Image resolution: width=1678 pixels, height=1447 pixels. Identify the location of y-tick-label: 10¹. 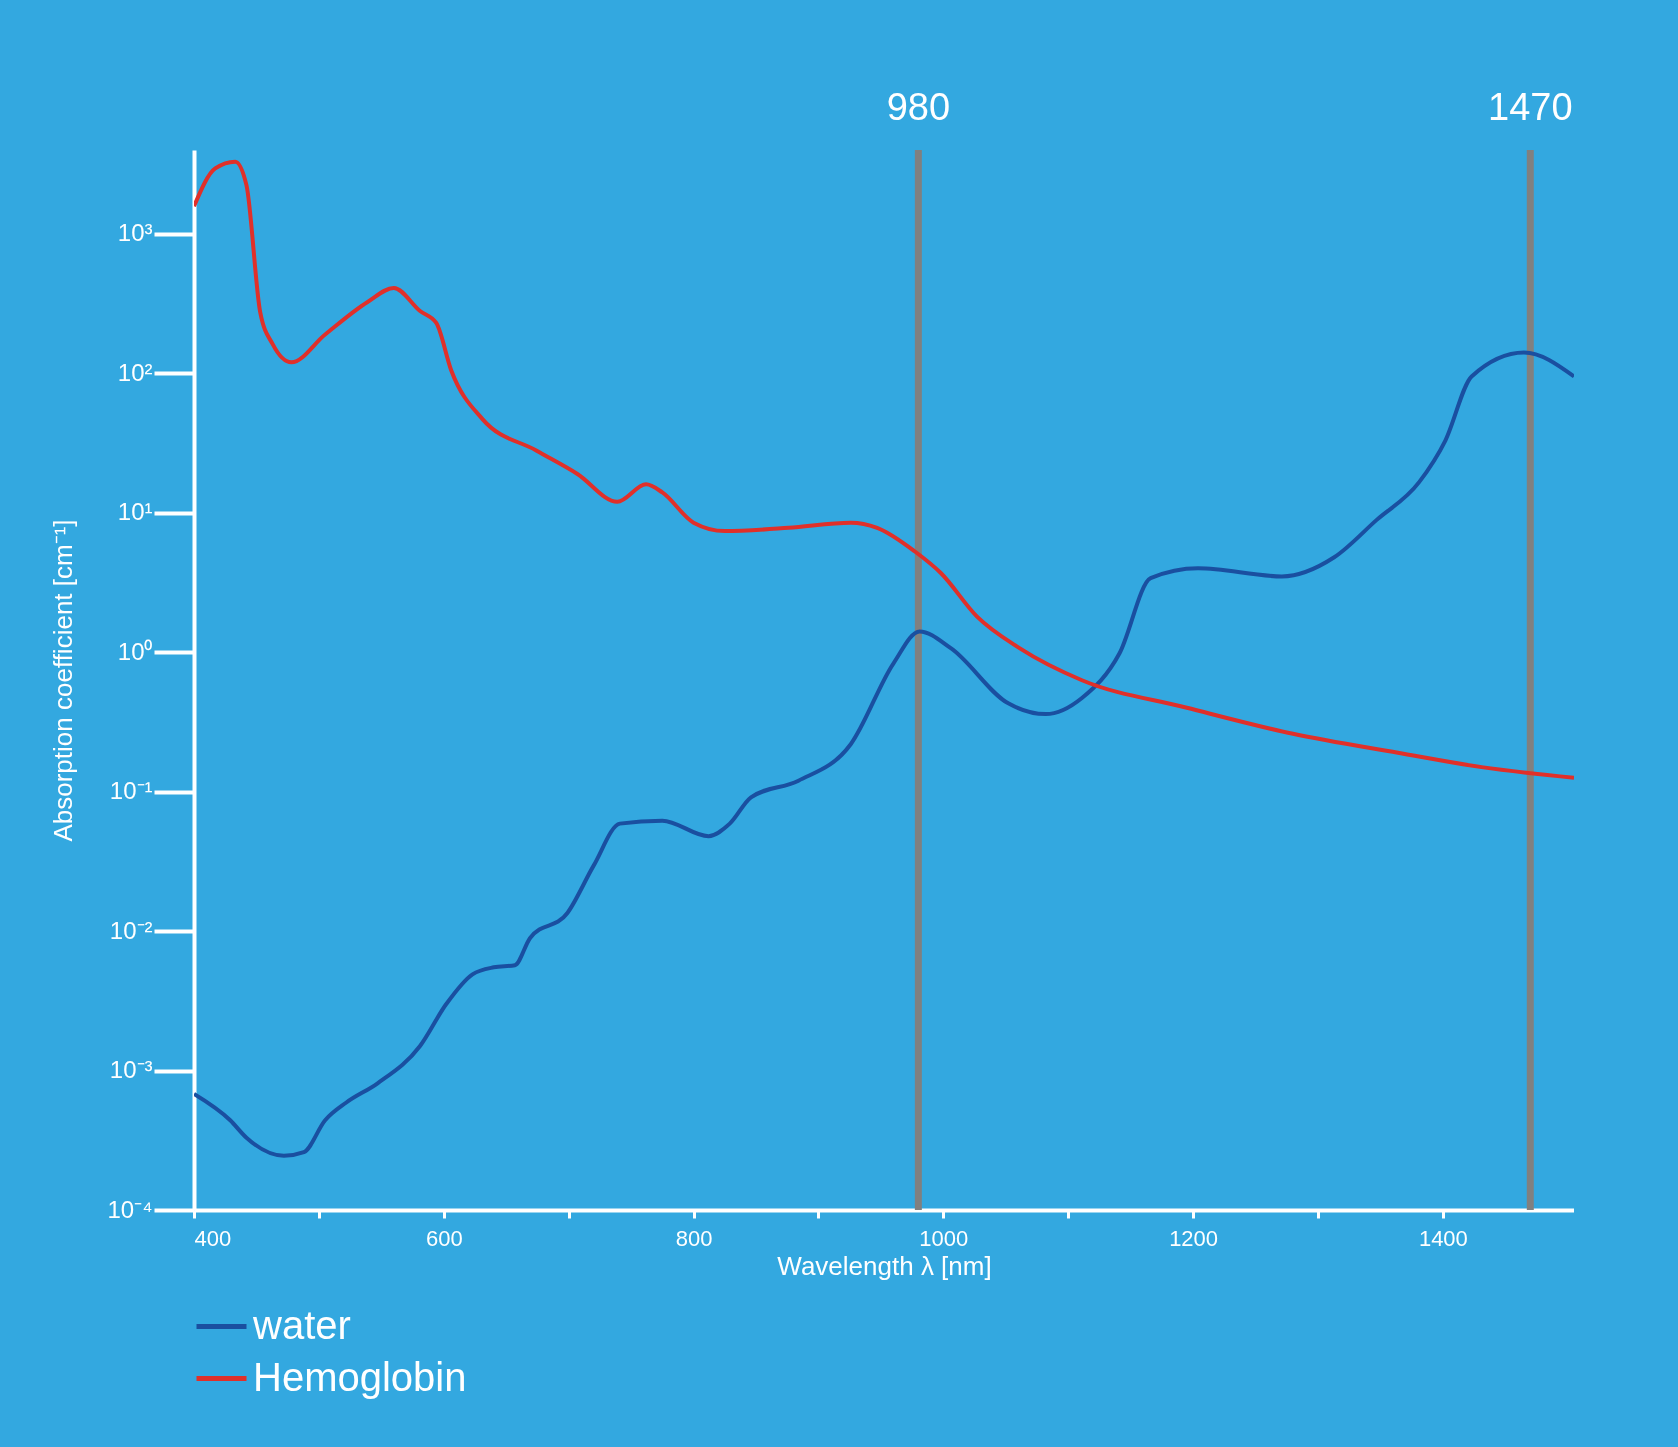
(135, 512).